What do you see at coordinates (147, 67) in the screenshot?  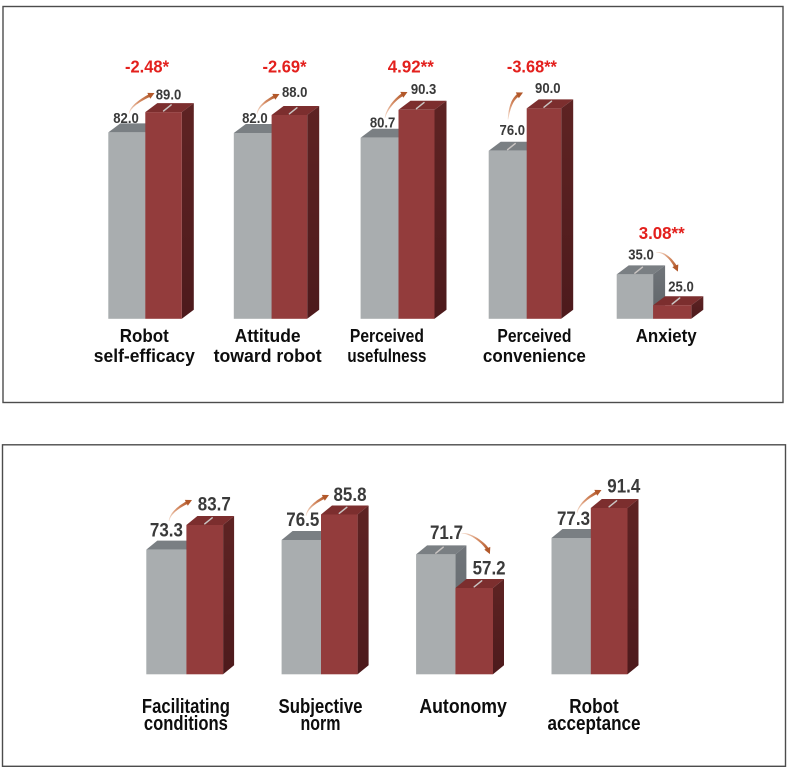 I see `svg-text: -2.48*` at bounding box center [147, 67].